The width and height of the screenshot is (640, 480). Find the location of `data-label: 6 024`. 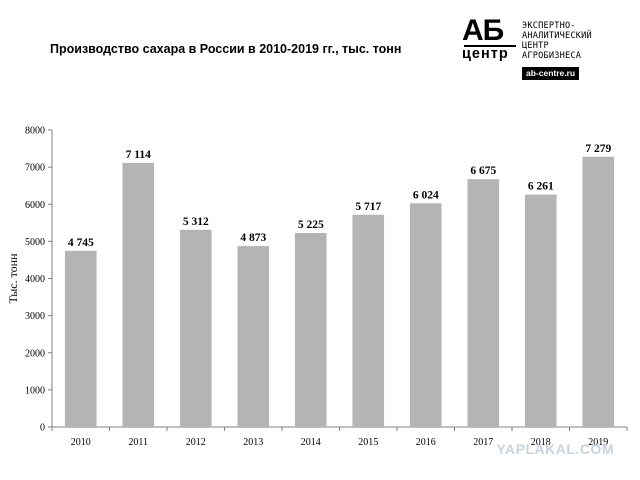

data-label: 6 024 is located at coordinates (426, 195).